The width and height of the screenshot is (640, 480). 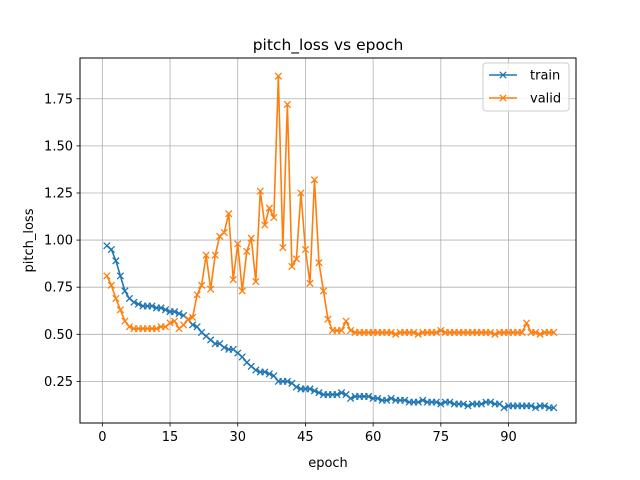 What do you see at coordinates (328, 463) in the screenshot?
I see `x-axis-label: epoch` at bounding box center [328, 463].